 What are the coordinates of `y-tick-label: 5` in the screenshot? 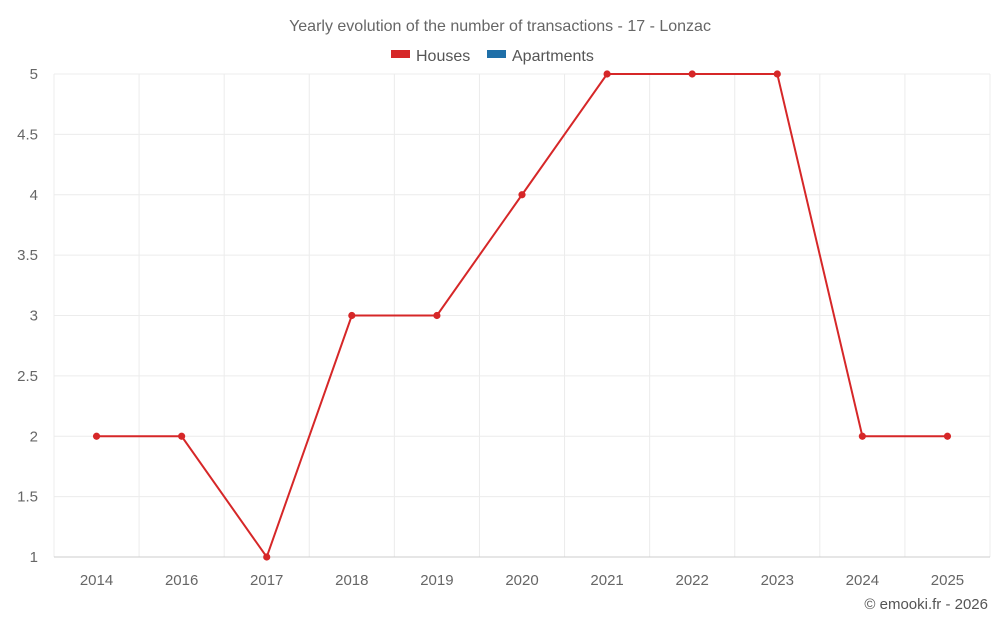 It's located at (34, 74).